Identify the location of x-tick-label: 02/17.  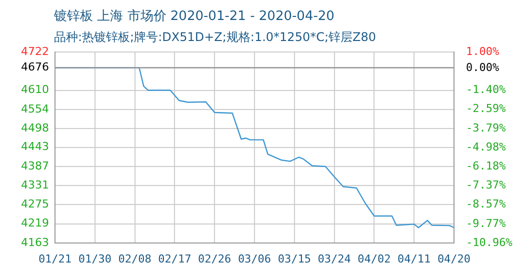
(175, 259).